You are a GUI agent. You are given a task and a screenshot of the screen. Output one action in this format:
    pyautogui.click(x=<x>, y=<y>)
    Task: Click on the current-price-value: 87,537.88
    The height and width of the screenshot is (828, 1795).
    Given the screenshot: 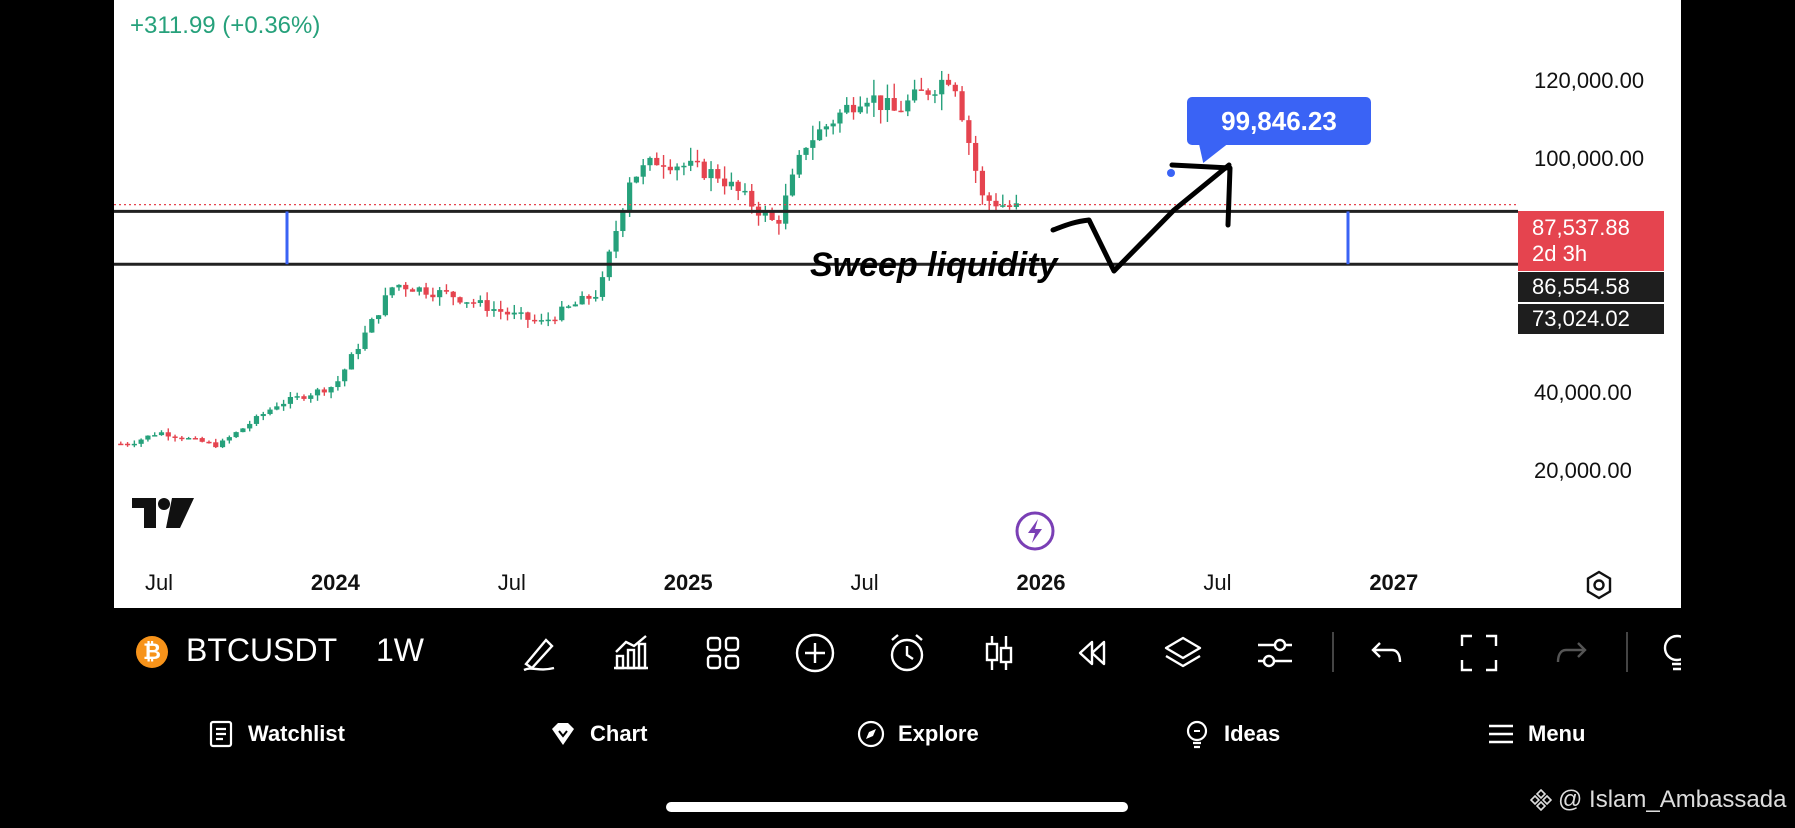 What is the action you would take?
    pyautogui.click(x=1581, y=227)
    